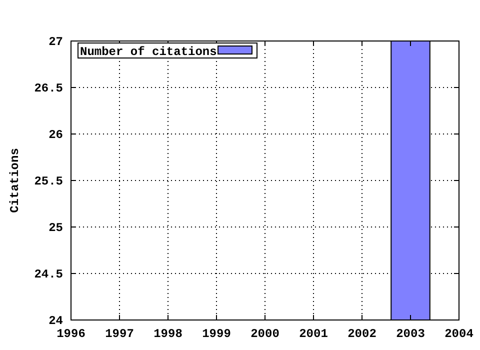  What do you see at coordinates (119, 334) in the screenshot?
I see `x-tick-label: 1997` at bounding box center [119, 334].